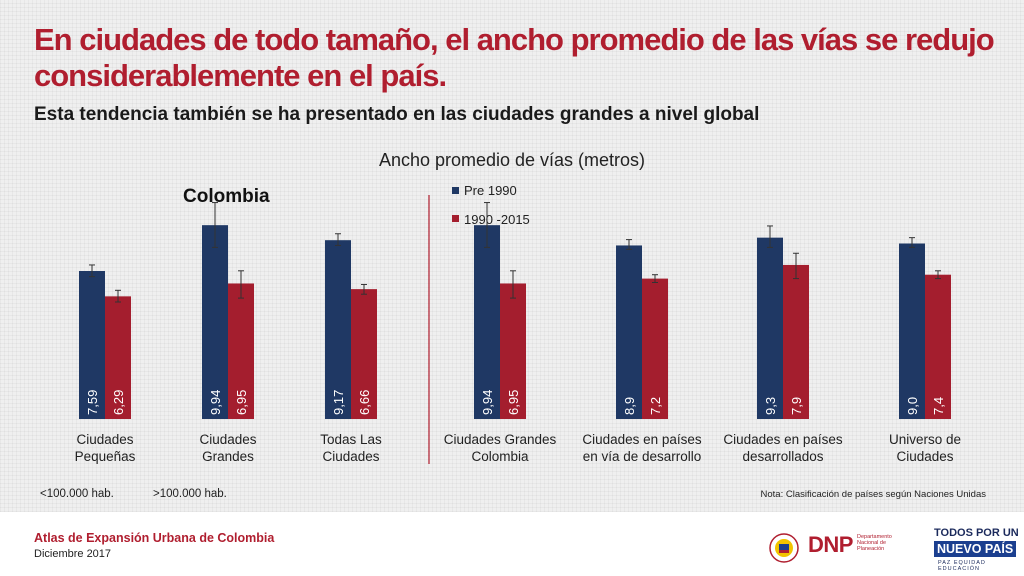 This screenshot has height=576, width=1024. Describe the element at coordinates (912, 406) in the screenshot. I see `data-label-pre-1-3: 9,0` at that location.